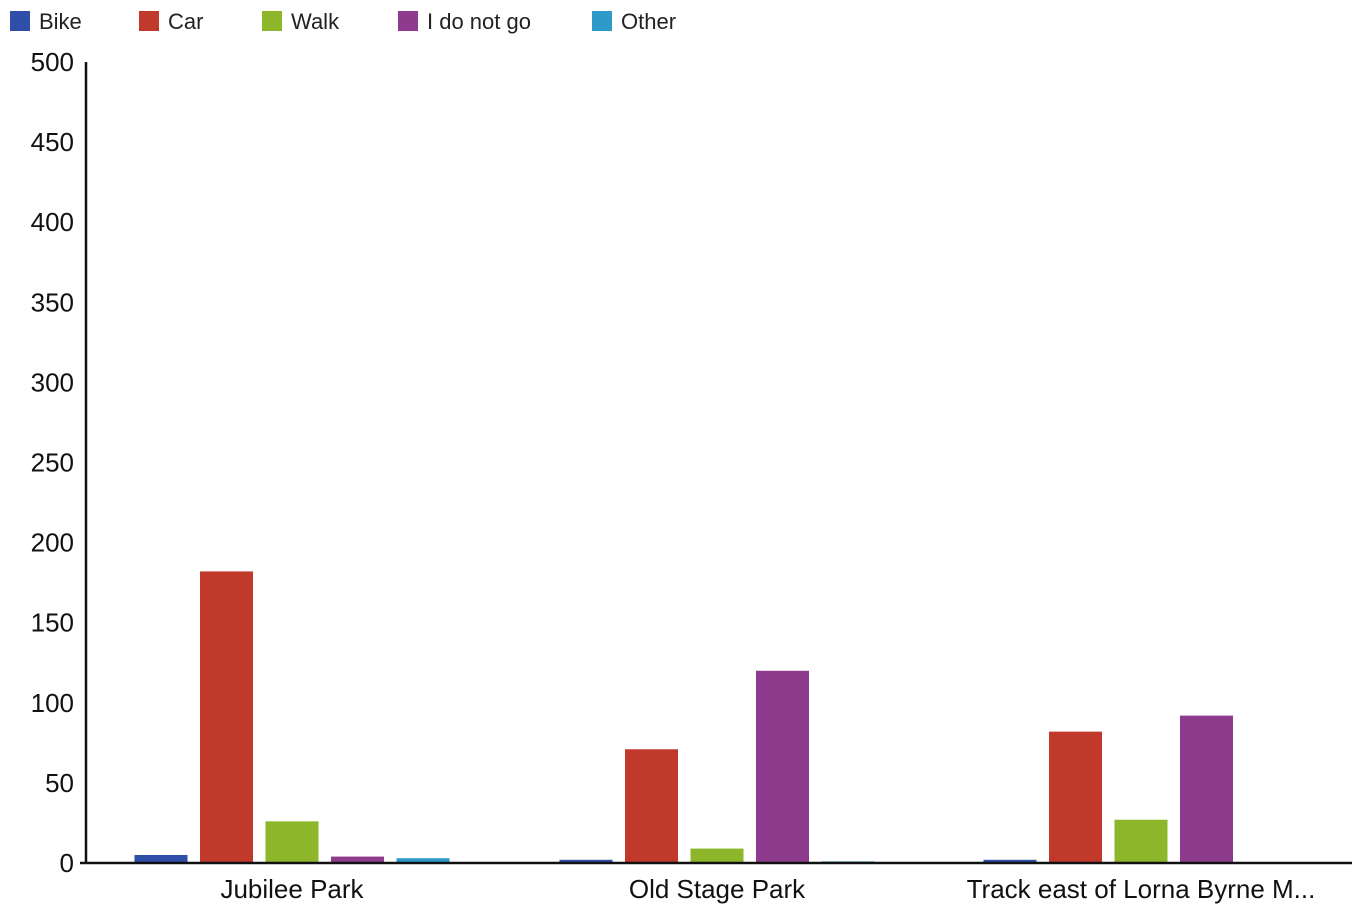 The image size is (1356, 907). I want to click on legend-label-car: Car, so click(185, 21).